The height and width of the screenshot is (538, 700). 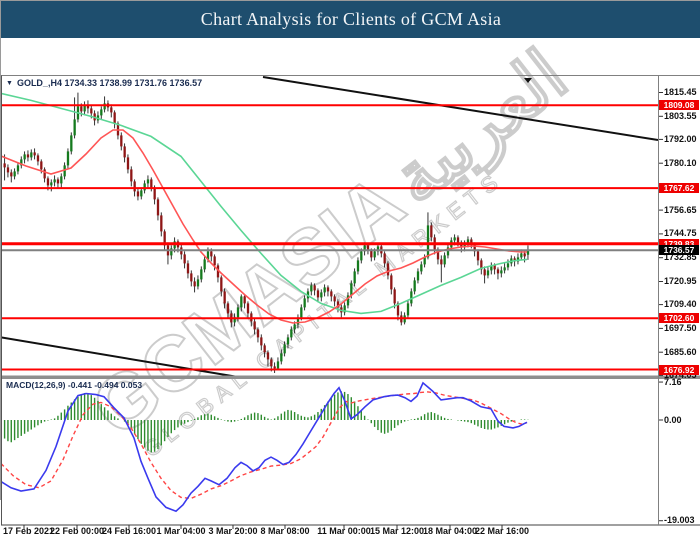 I want to click on time-tick-label: 18 Mar 04:00, so click(x=450, y=531).